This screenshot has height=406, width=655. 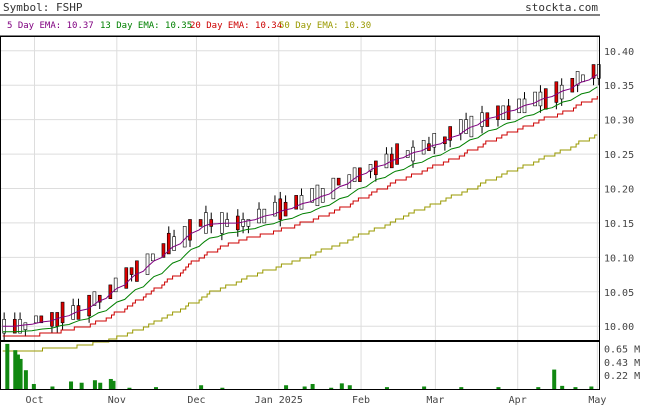 I want to click on x-tick-label: May, so click(x=597, y=400).